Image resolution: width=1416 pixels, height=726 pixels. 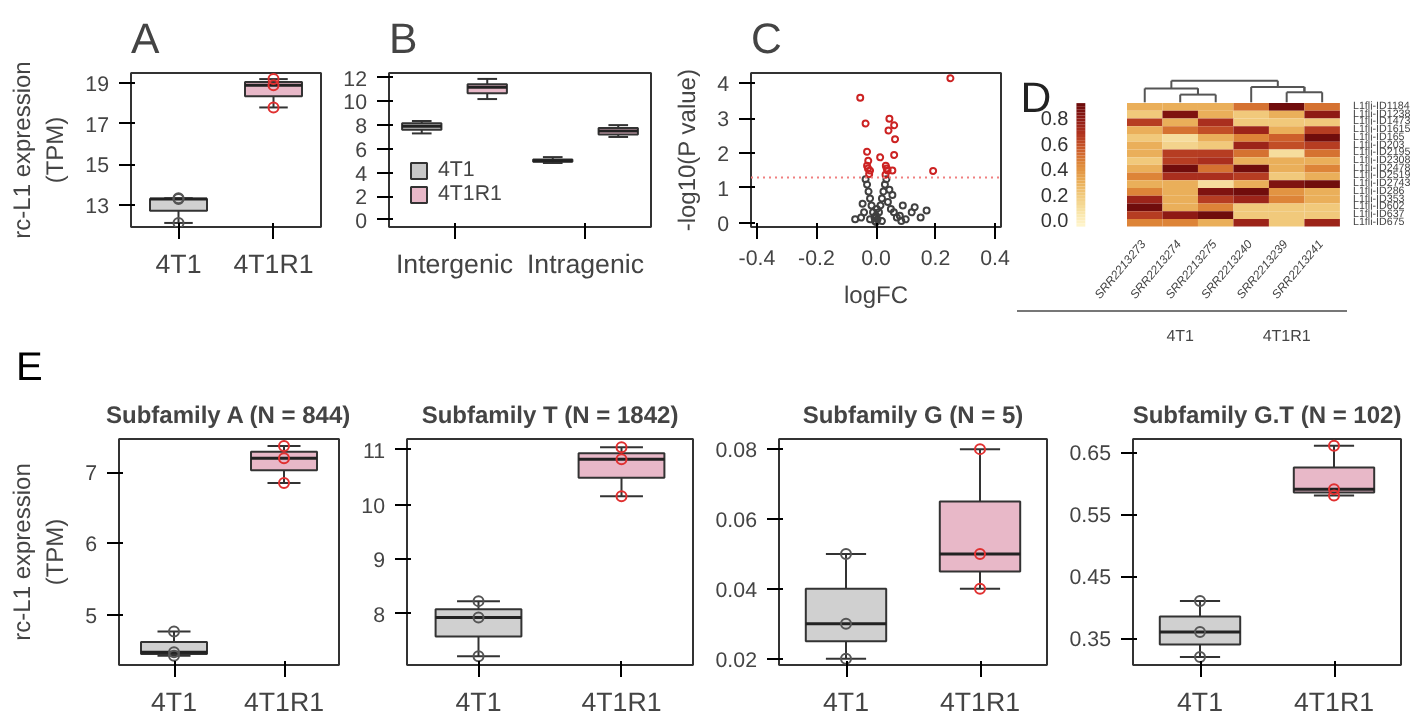 What do you see at coordinates (1055, 171) in the screenshot?
I see `color-bar-label: 0.4` at bounding box center [1055, 171].